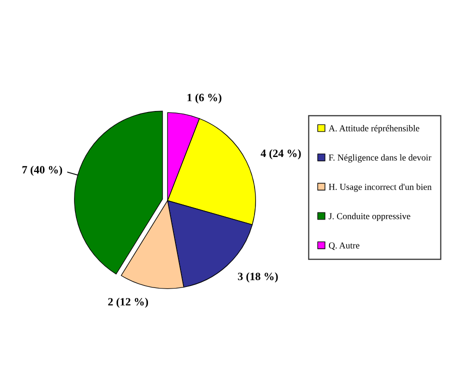 The height and width of the screenshot is (375, 454). What do you see at coordinates (258, 277) in the screenshot?
I see `data-label: 3 (18 %)` at bounding box center [258, 277].